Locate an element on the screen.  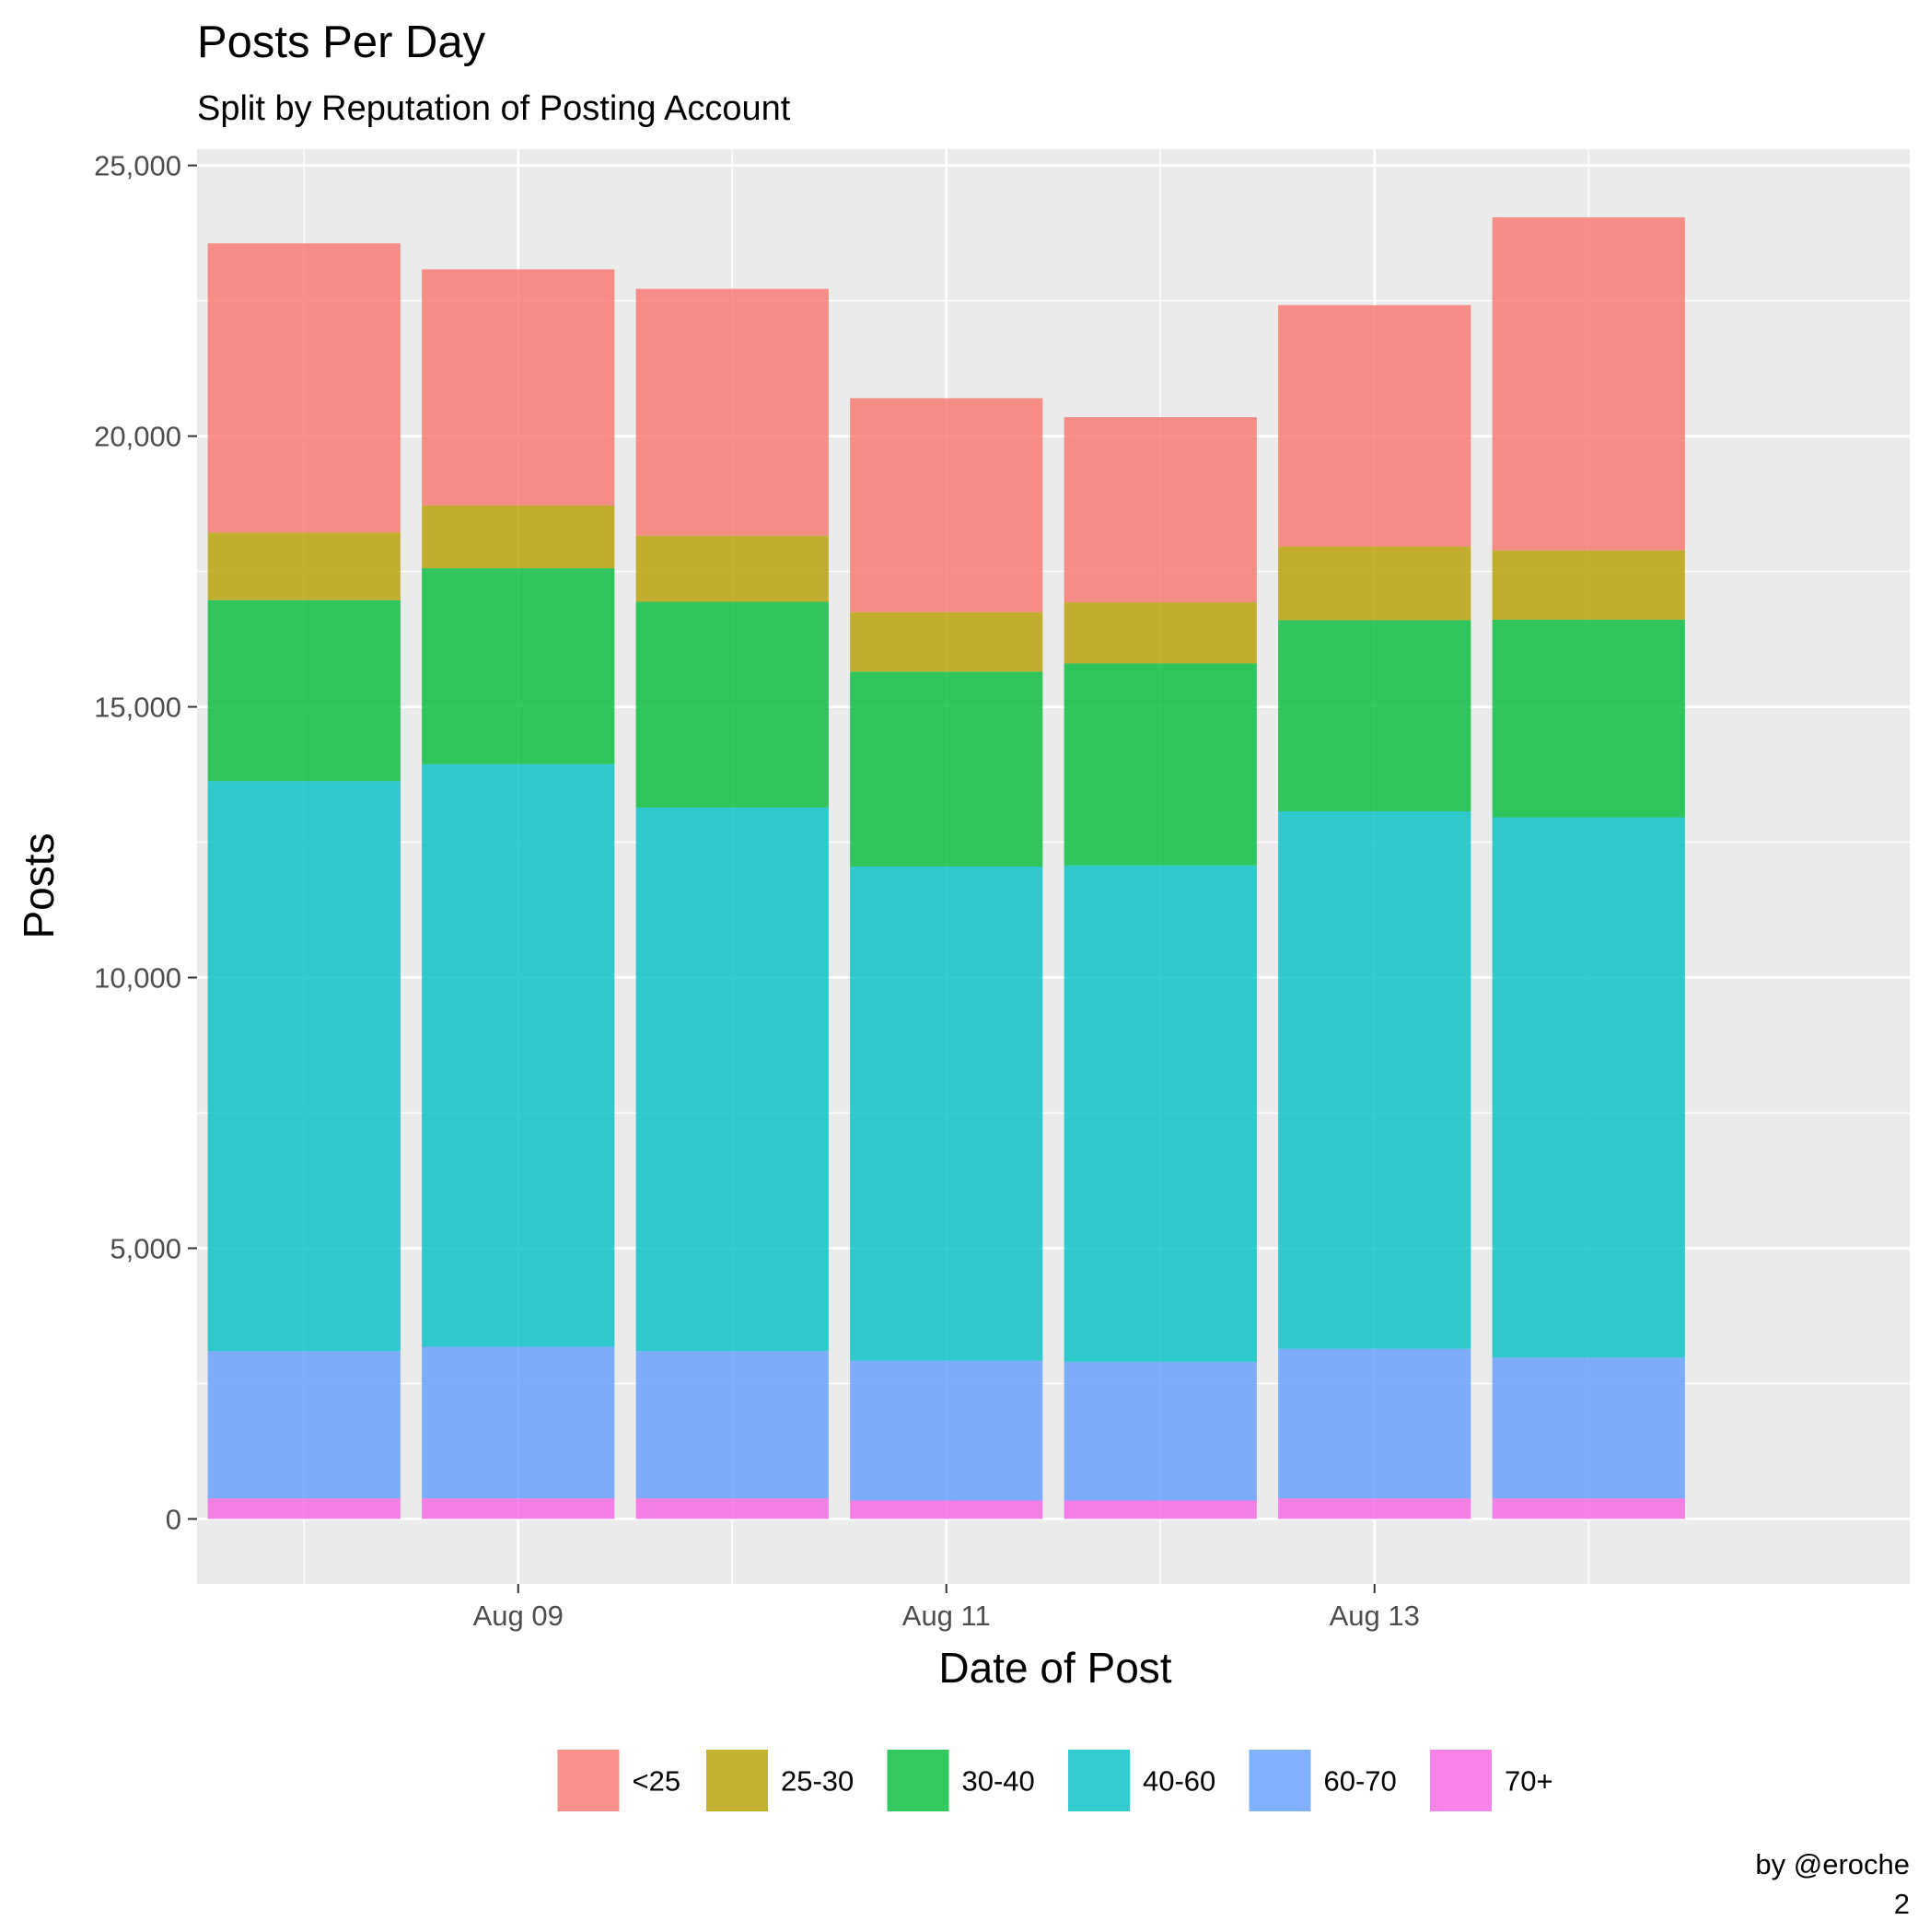
legend-label: 70+ is located at coordinates (1529, 1781).